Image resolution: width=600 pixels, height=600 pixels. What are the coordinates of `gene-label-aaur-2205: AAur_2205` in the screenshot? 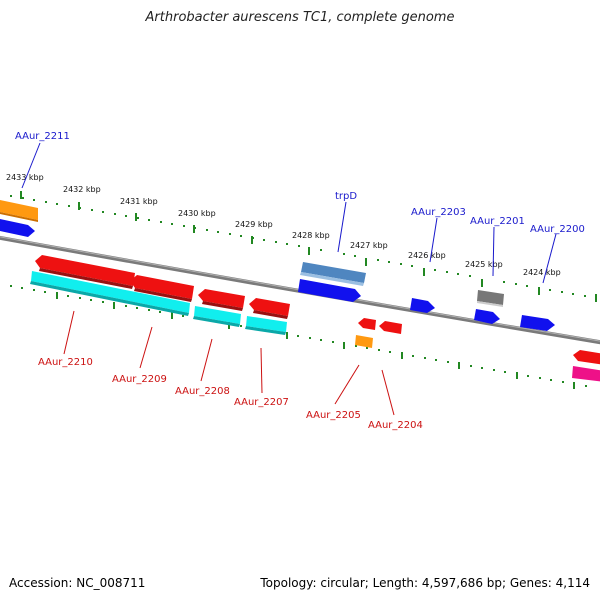 It's located at (333, 415).